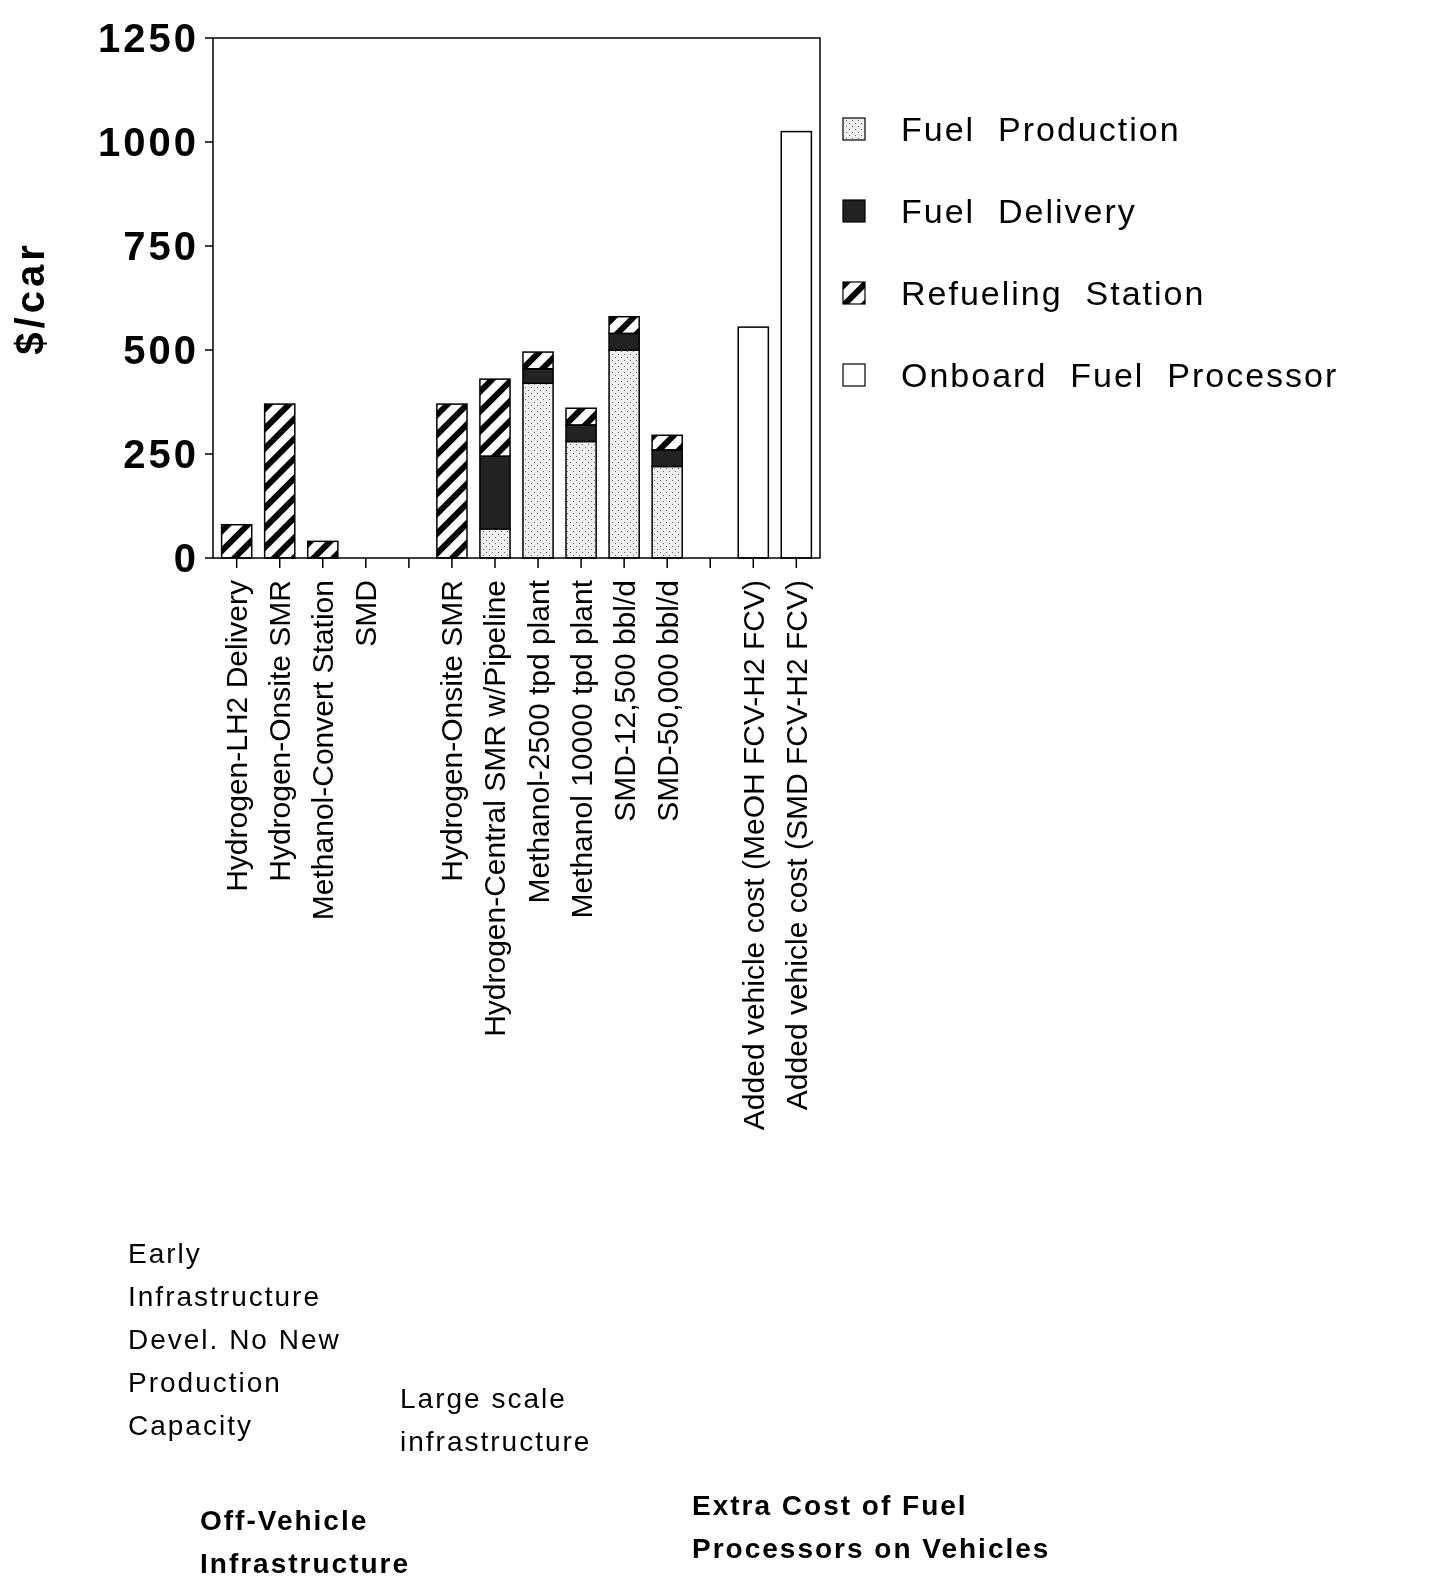  What do you see at coordinates (1120, 374) in the screenshot?
I see `legend-label: Onboard Fuel Processor` at bounding box center [1120, 374].